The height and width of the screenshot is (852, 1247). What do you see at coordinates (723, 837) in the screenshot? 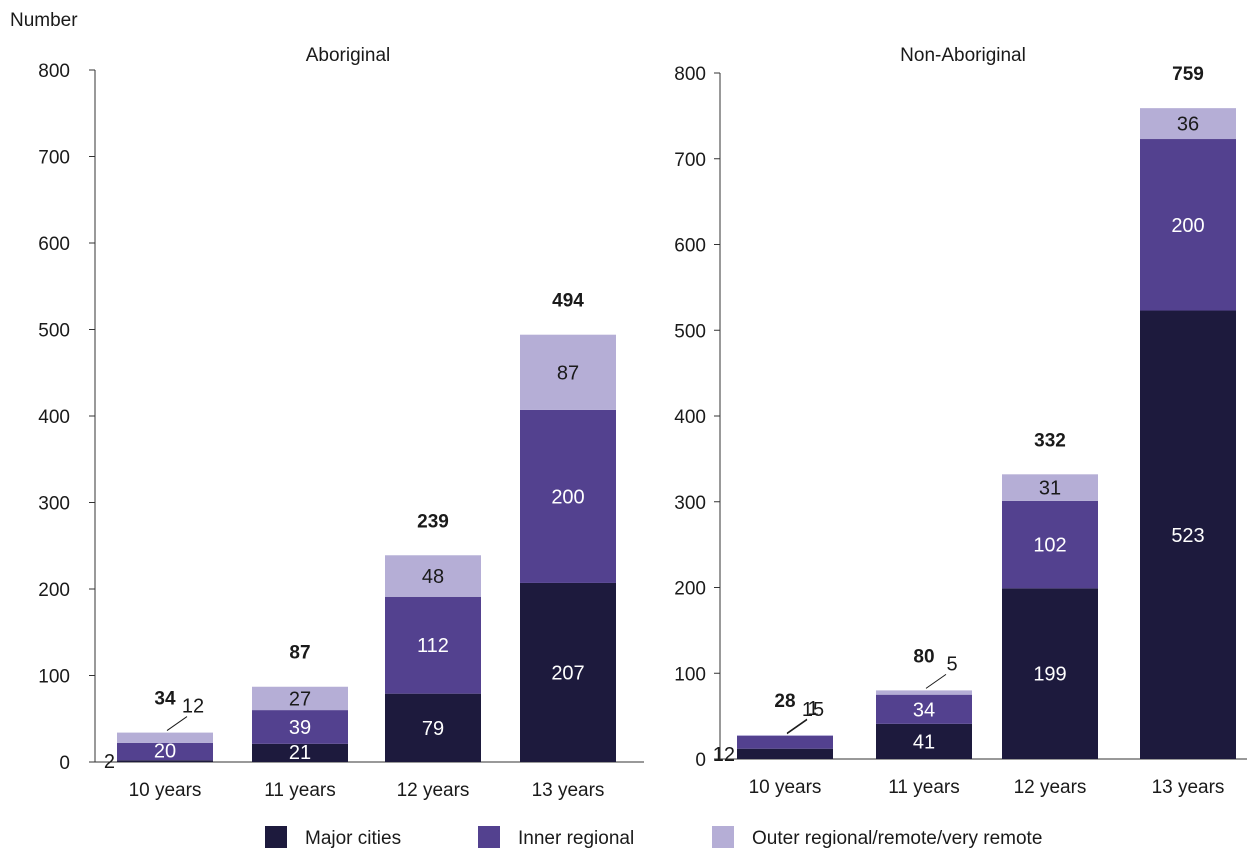
I see `legend-swatch-outer_regional` at bounding box center [723, 837].